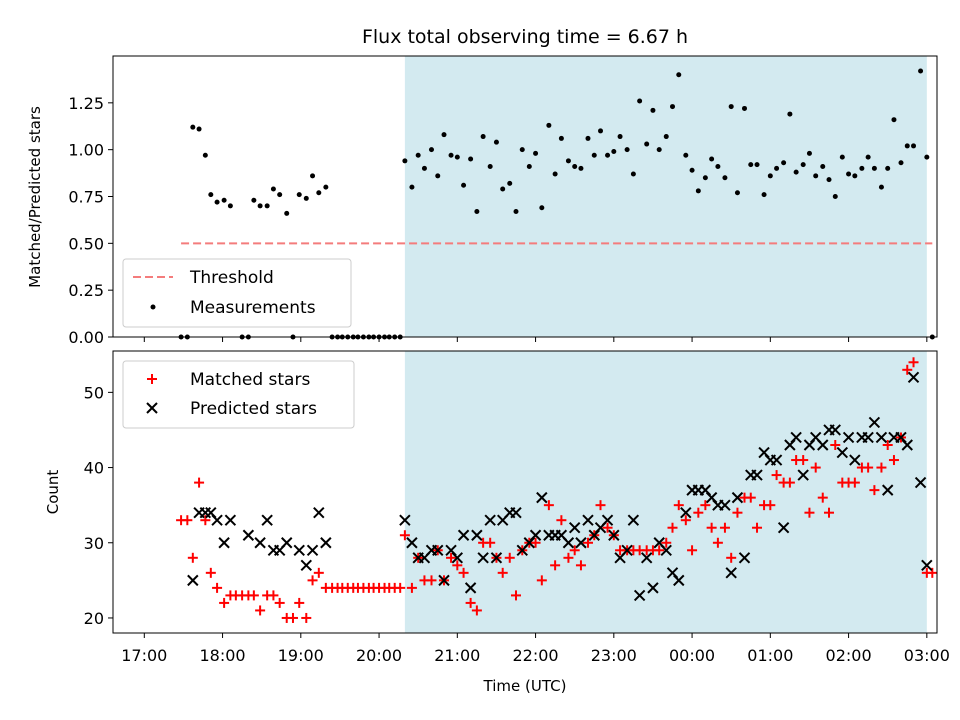  What do you see at coordinates (457, 655) in the screenshot?
I see `x-tick-label: 21:00` at bounding box center [457, 655].